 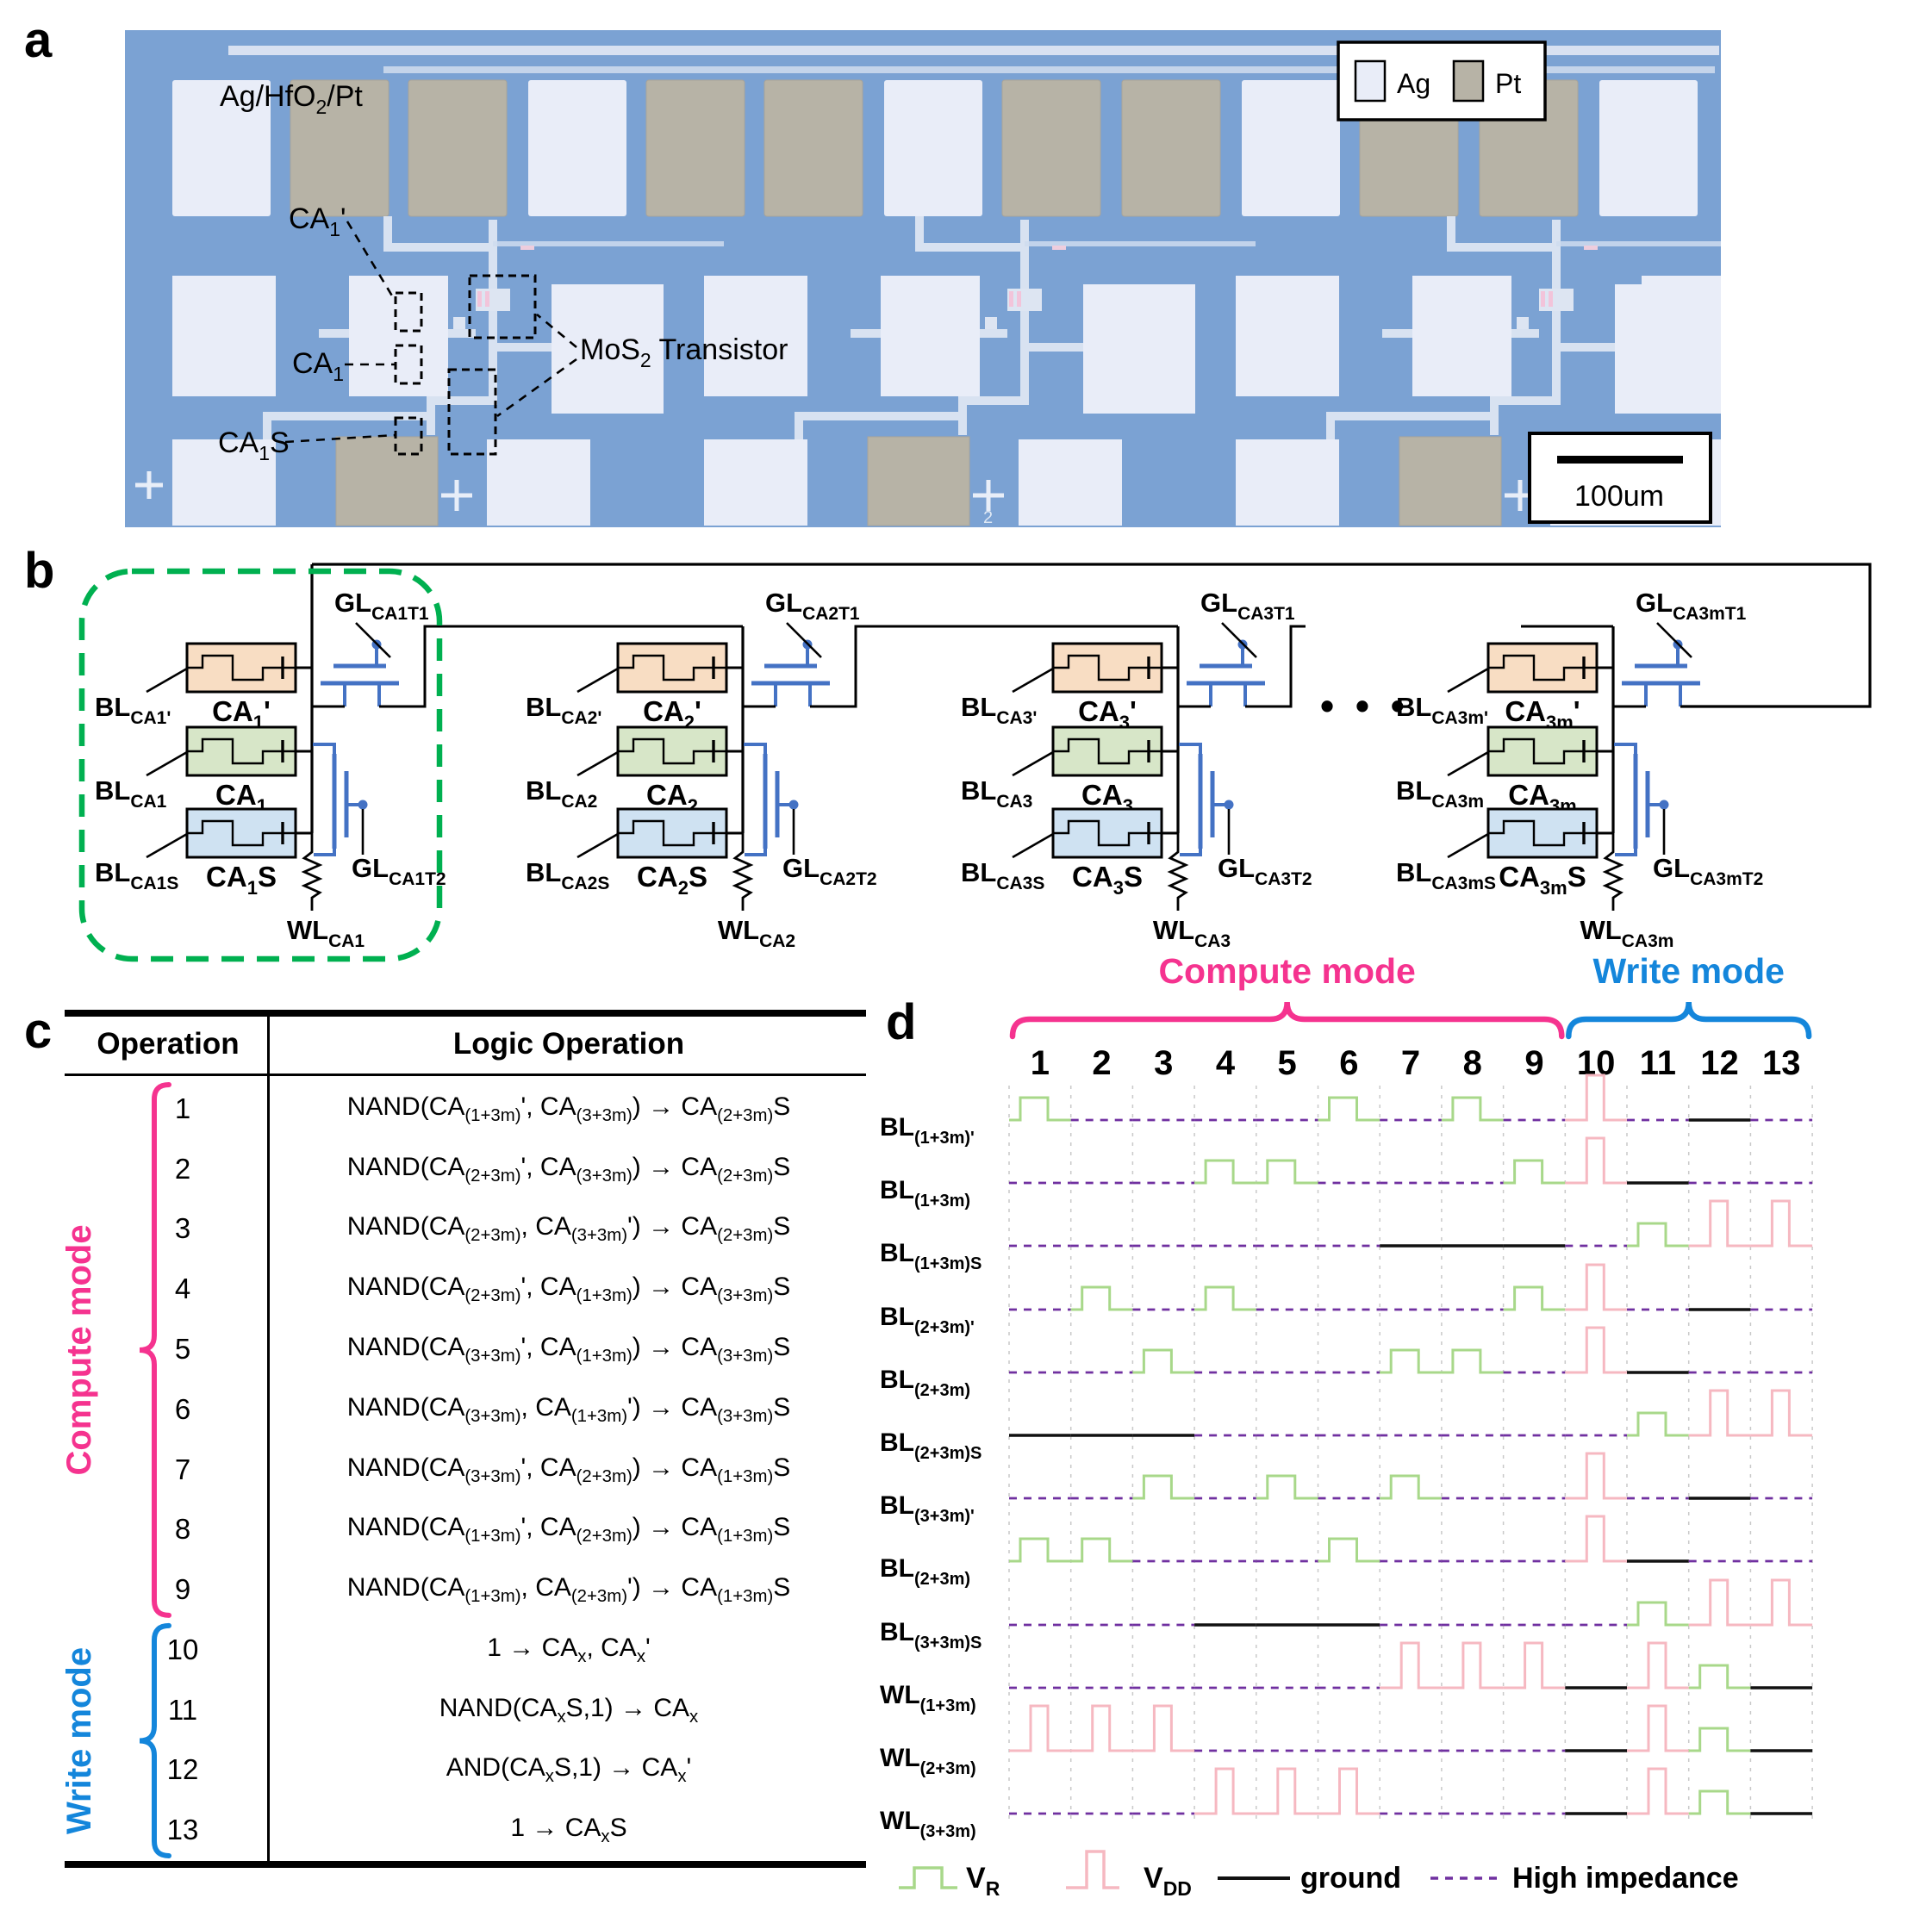 What do you see at coordinates (996, 793) in the screenshot?
I see `bitline-label: BLCA3` at bounding box center [996, 793].